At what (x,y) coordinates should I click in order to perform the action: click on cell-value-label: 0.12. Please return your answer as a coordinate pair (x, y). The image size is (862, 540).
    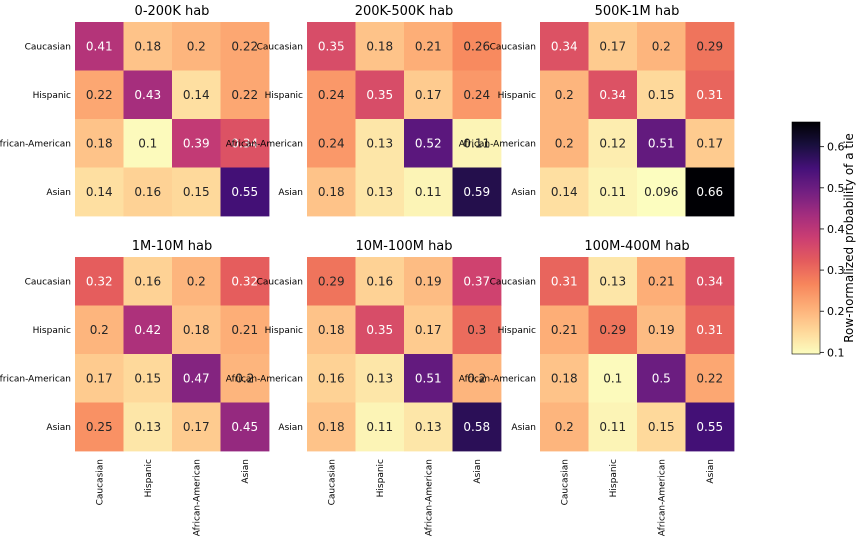
    Looking at the image, I should click on (612, 143).